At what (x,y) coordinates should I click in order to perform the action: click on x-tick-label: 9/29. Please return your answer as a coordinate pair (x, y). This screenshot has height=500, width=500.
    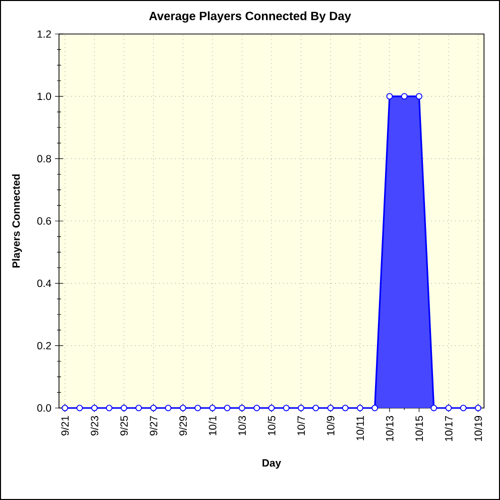
    Looking at the image, I should click on (183, 426).